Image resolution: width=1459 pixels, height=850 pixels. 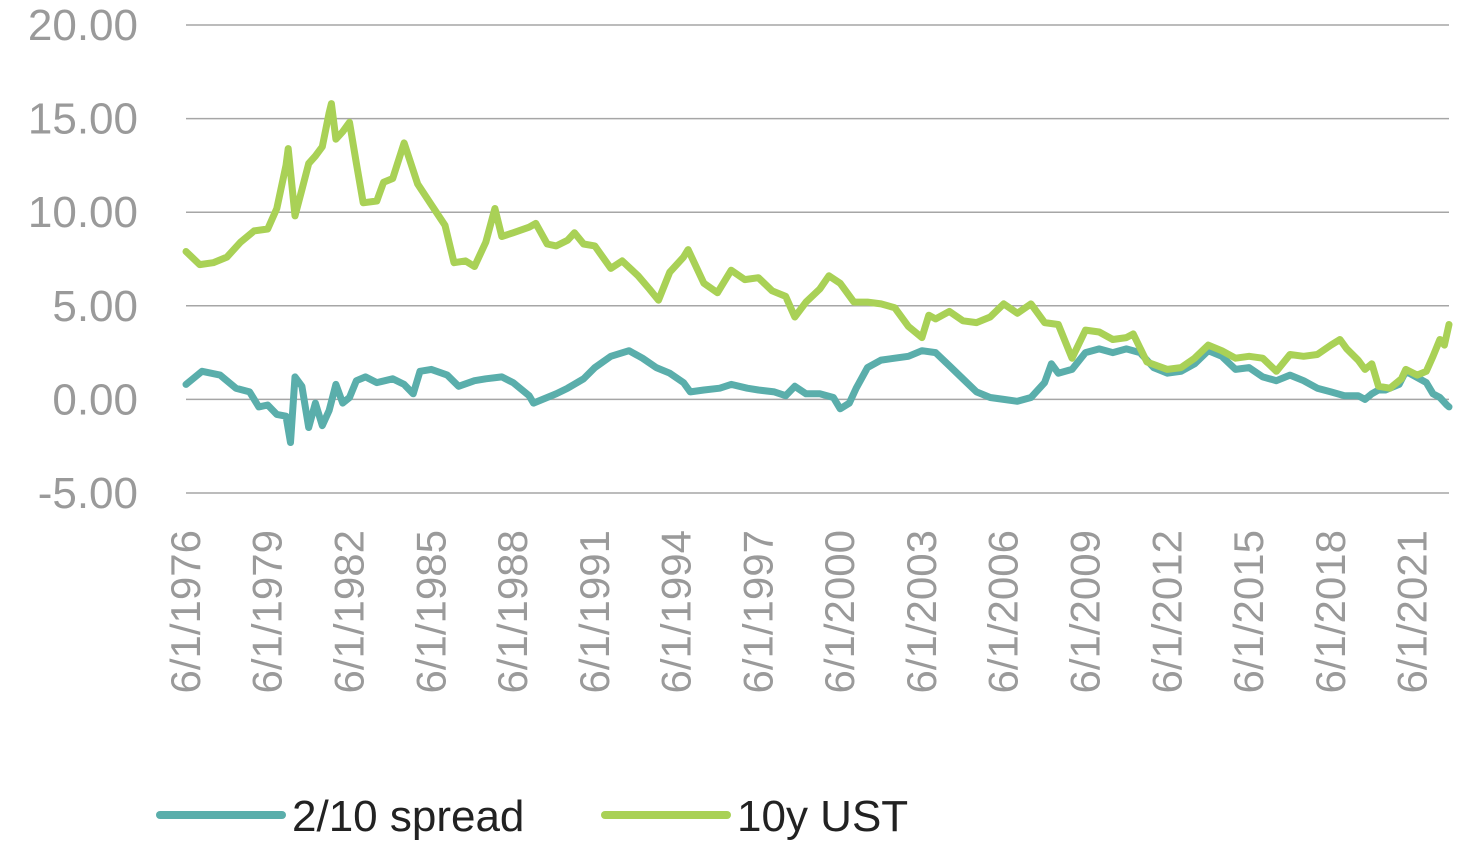 I want to click on y-tick-label: -5.00, so click(x=88, y=493).